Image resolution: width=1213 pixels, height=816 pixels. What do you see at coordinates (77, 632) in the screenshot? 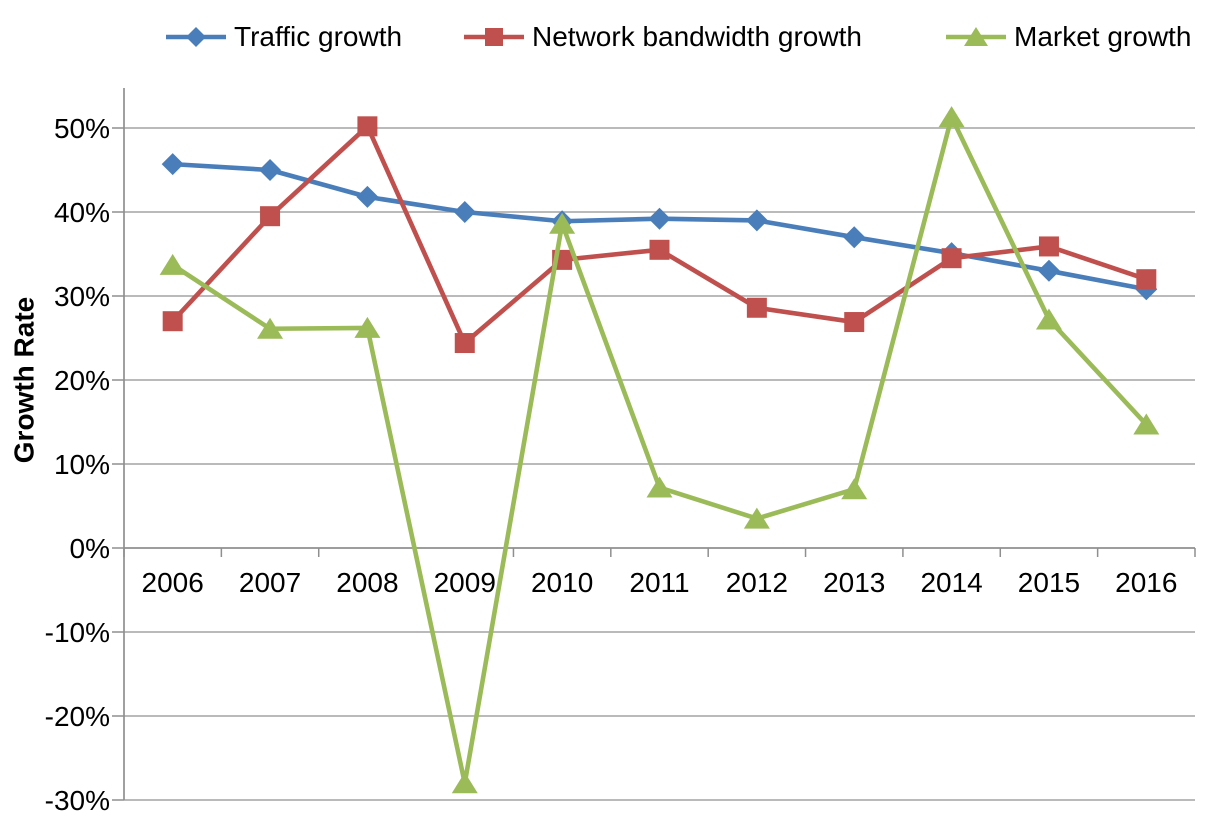
I see `y-tick-label: -10%` at bounding box center [77, 632].